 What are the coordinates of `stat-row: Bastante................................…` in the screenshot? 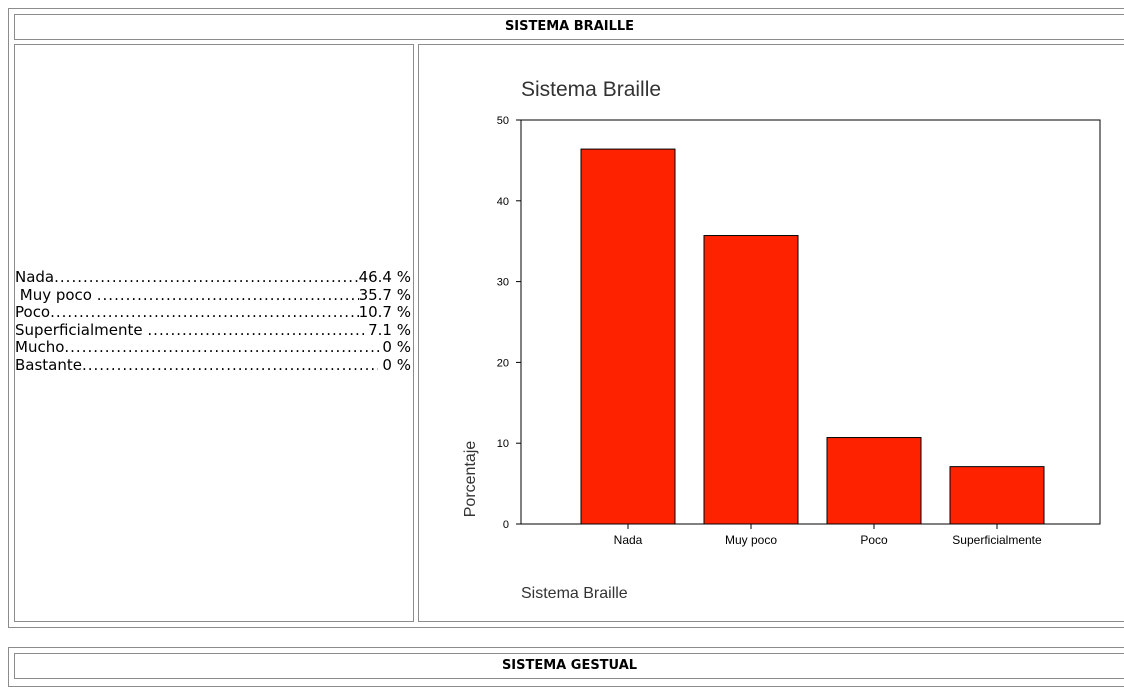 It's located at (213, 365).